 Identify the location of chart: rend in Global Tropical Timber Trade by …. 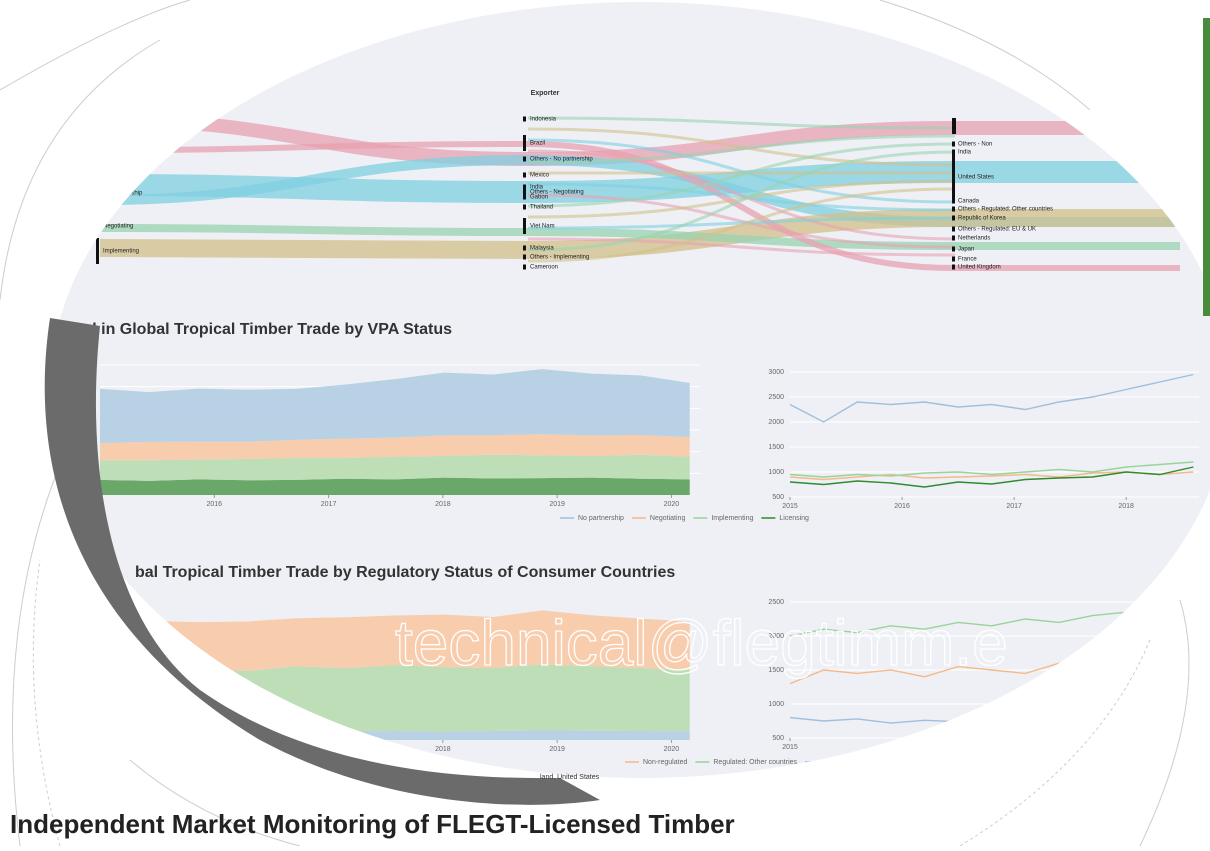
(381, 414).